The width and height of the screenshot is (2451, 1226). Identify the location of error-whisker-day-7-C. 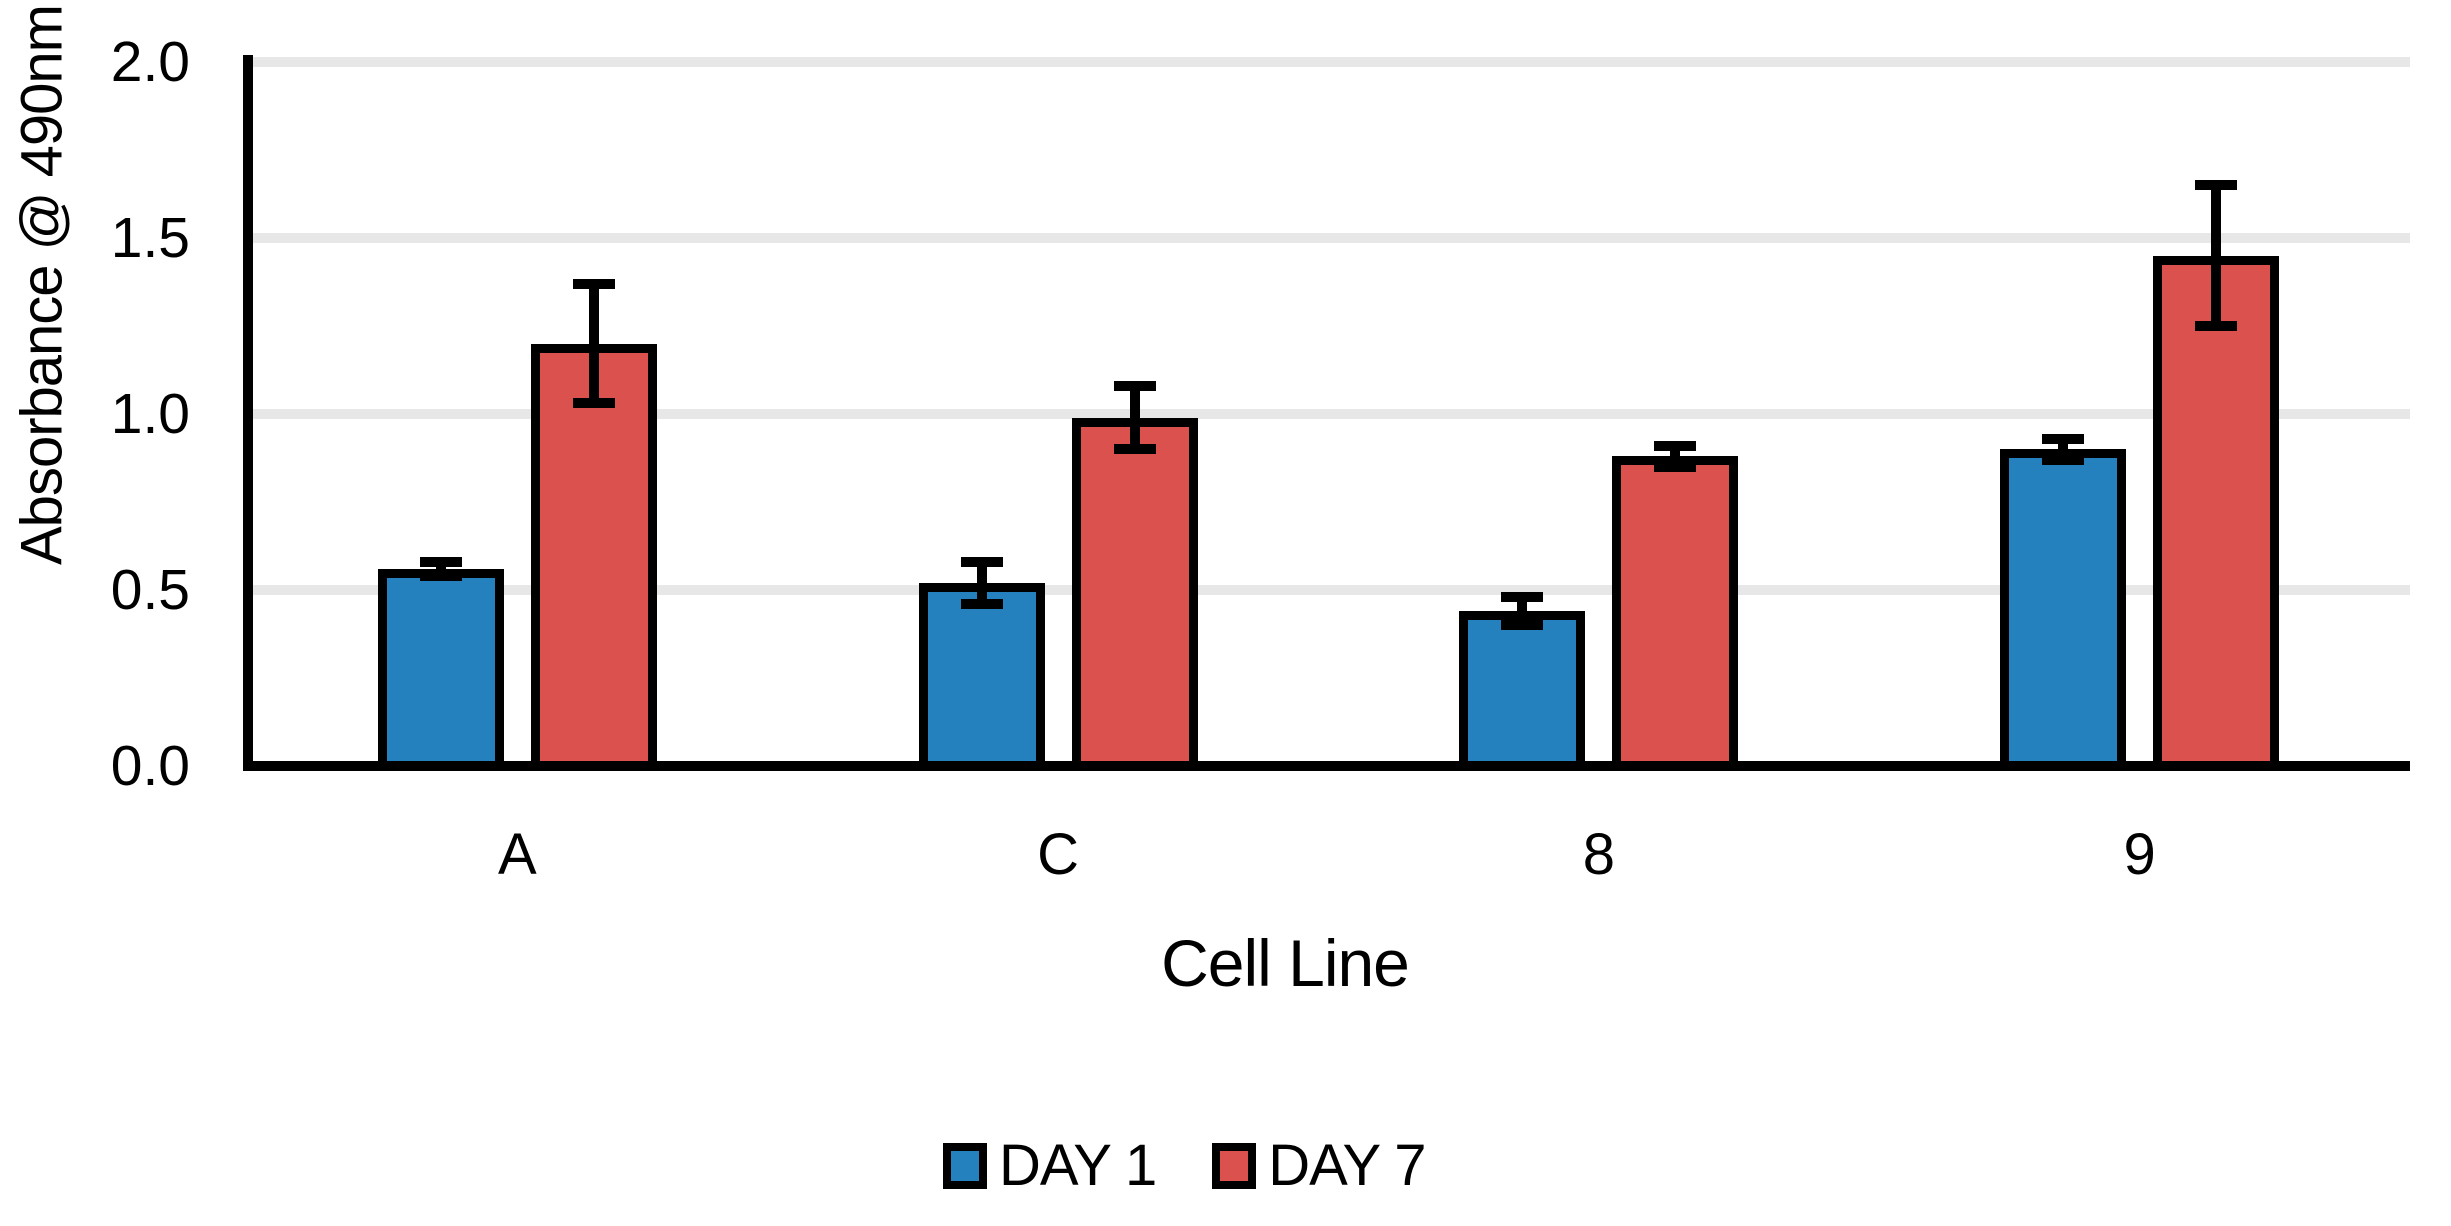
(1134, 417).